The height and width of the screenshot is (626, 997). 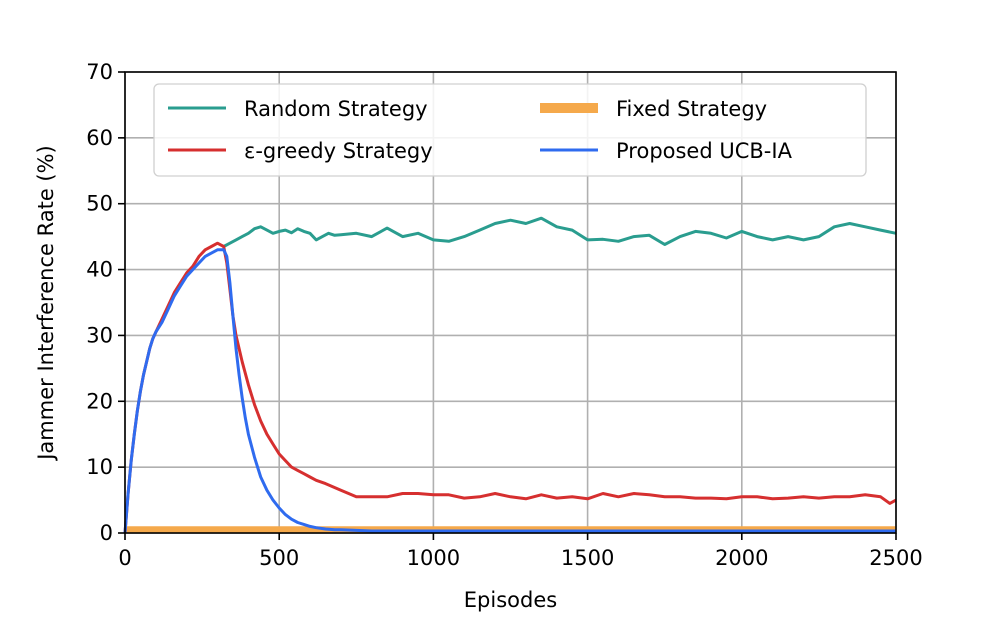 I want to click on x-tick-label: 500, so click(x=279, y=558).